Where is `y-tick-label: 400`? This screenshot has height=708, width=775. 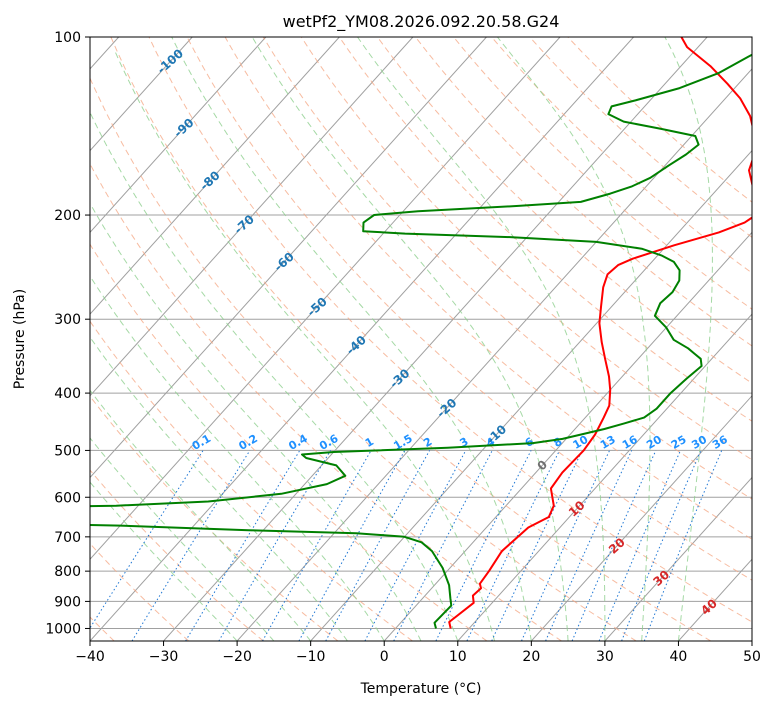 y-tick-label: 400 is located at coordinates (67, 394).